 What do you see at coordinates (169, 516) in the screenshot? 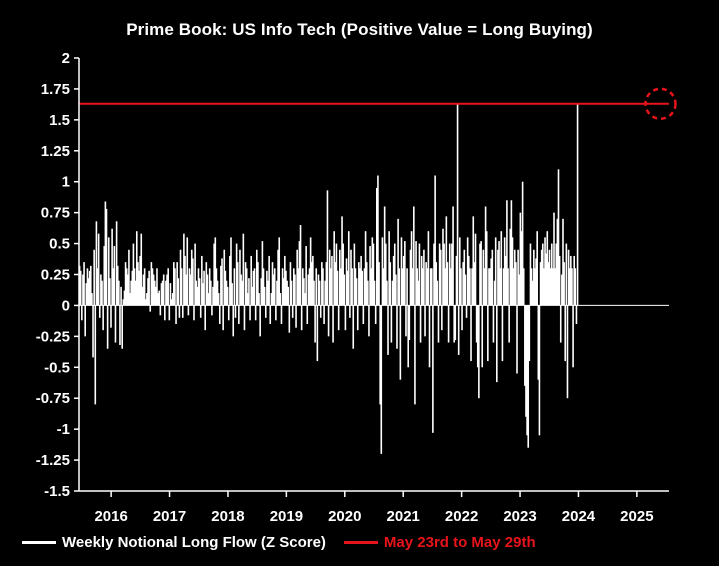
I see `x-tick-label: 2017` at bounding box center [169, 516].